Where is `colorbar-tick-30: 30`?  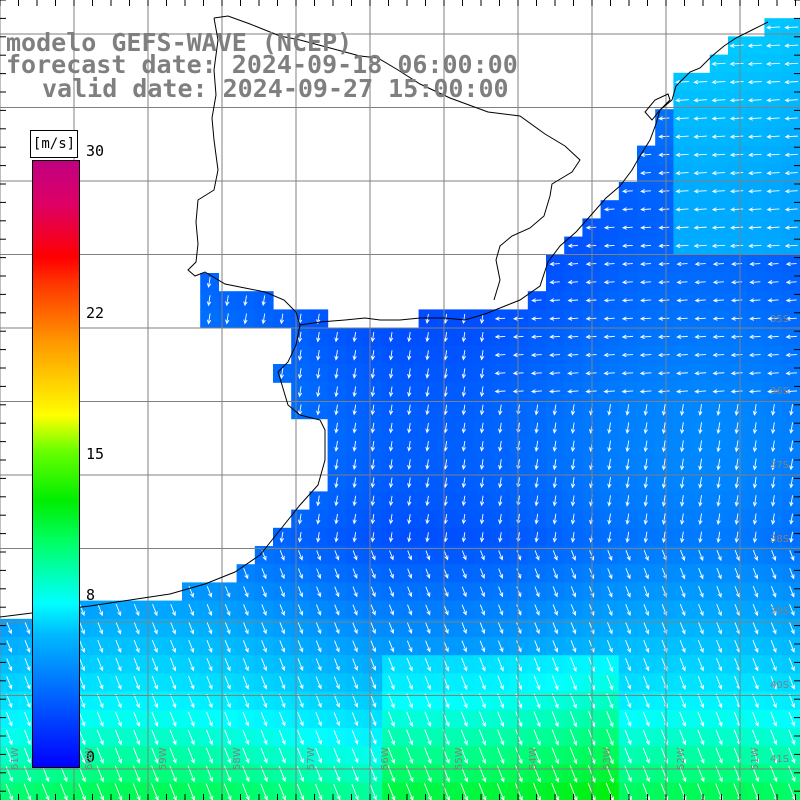 colorbar-tick-30: 30 is located at coordinates (95, 151).